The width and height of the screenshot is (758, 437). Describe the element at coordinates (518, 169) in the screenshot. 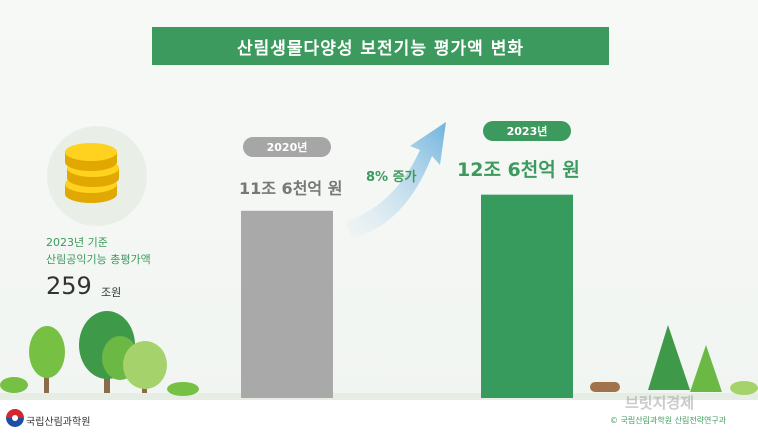

I see `value-label-2023: 12조 6천억 원` at that location.